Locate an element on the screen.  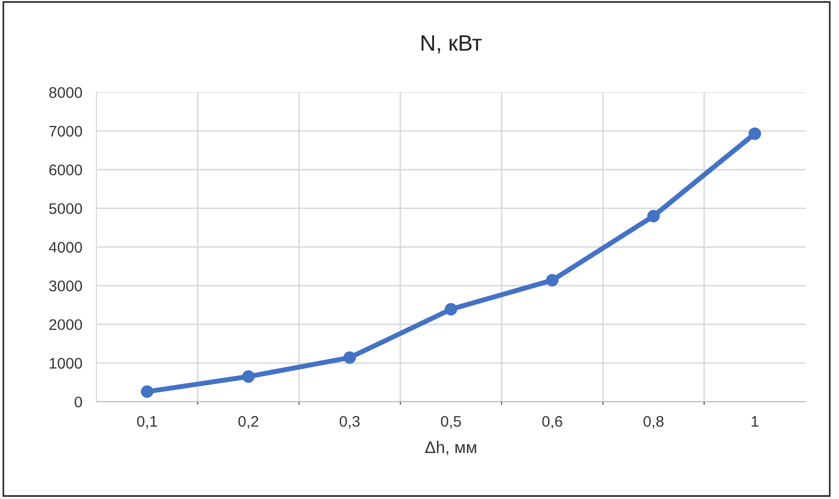
y-tick-label: 4000 is located at coordinates (65, 247).